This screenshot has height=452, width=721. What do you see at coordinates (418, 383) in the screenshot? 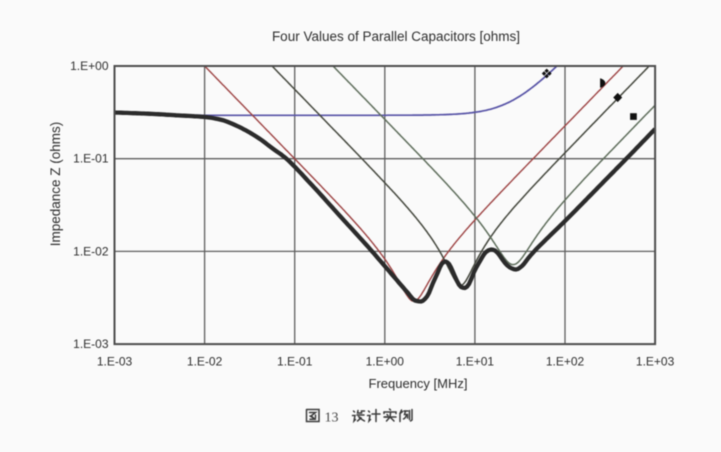
I see `svg-text: Frequency [MHz]` at bounding box center [418, 383].